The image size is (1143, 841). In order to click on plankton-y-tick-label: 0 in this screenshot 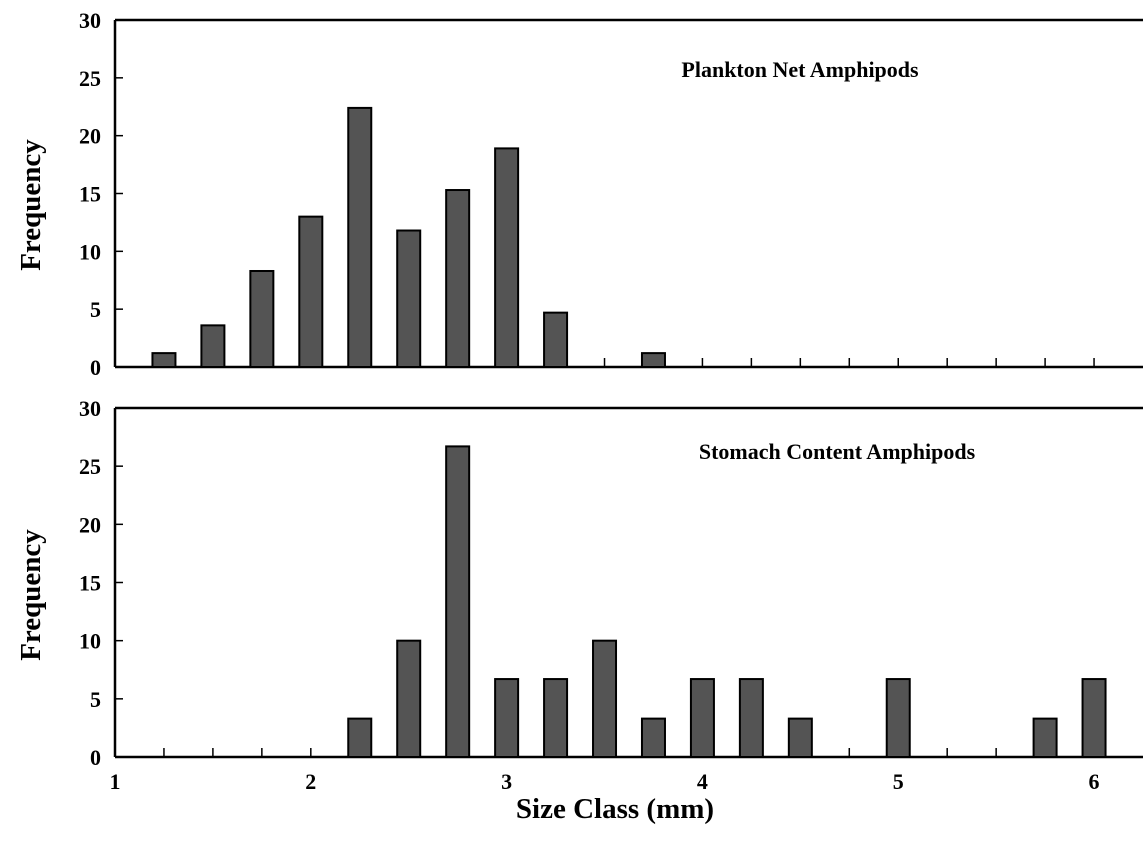, I will do `click(95, 367)`.